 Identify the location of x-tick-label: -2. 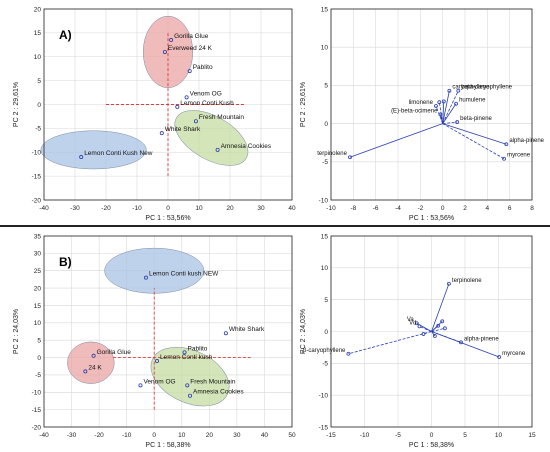
(420, 208).